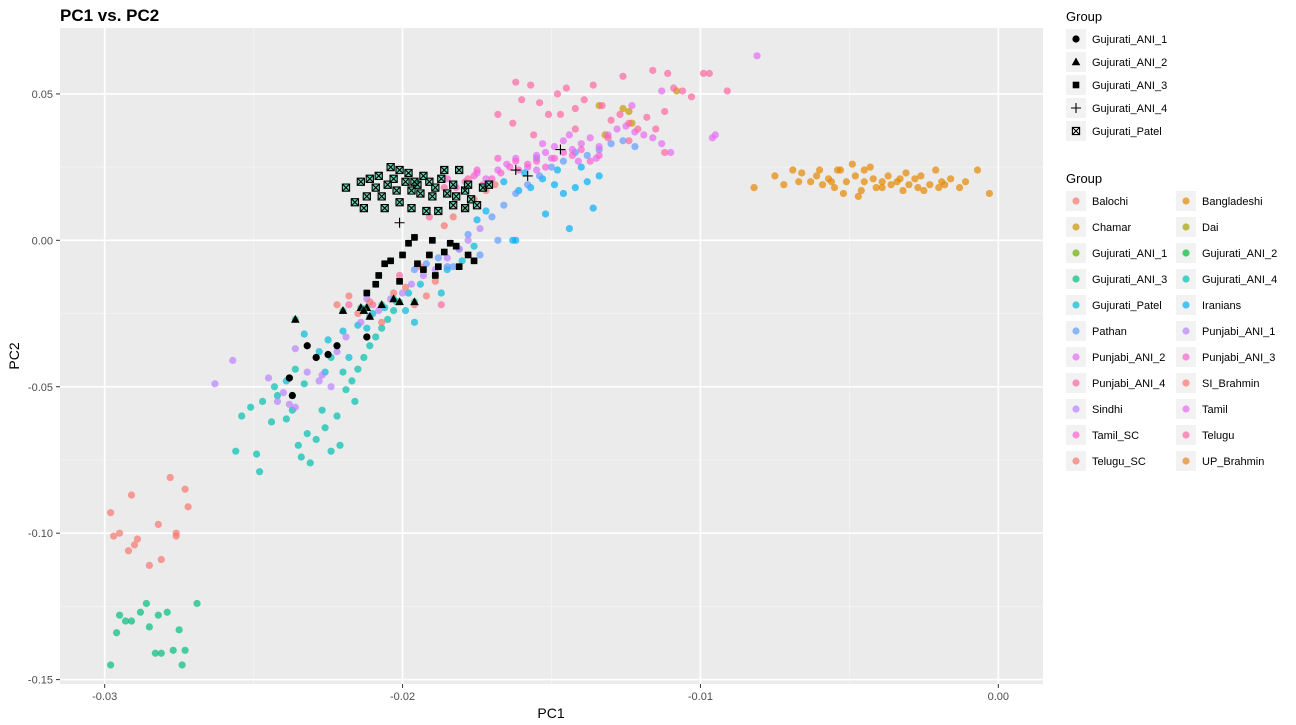  What do you see at coordinates (1119, 462) in the screenshot?
I see `legend-label: Telugu_SC` at bounding box center [1119, 462].